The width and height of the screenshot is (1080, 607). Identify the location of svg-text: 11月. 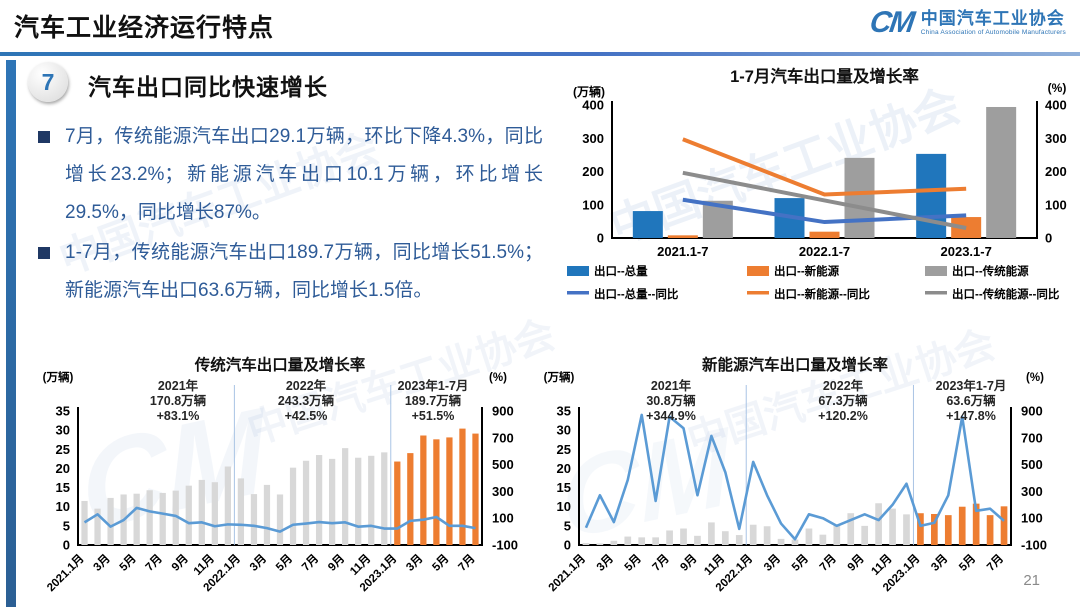
(715, 565).